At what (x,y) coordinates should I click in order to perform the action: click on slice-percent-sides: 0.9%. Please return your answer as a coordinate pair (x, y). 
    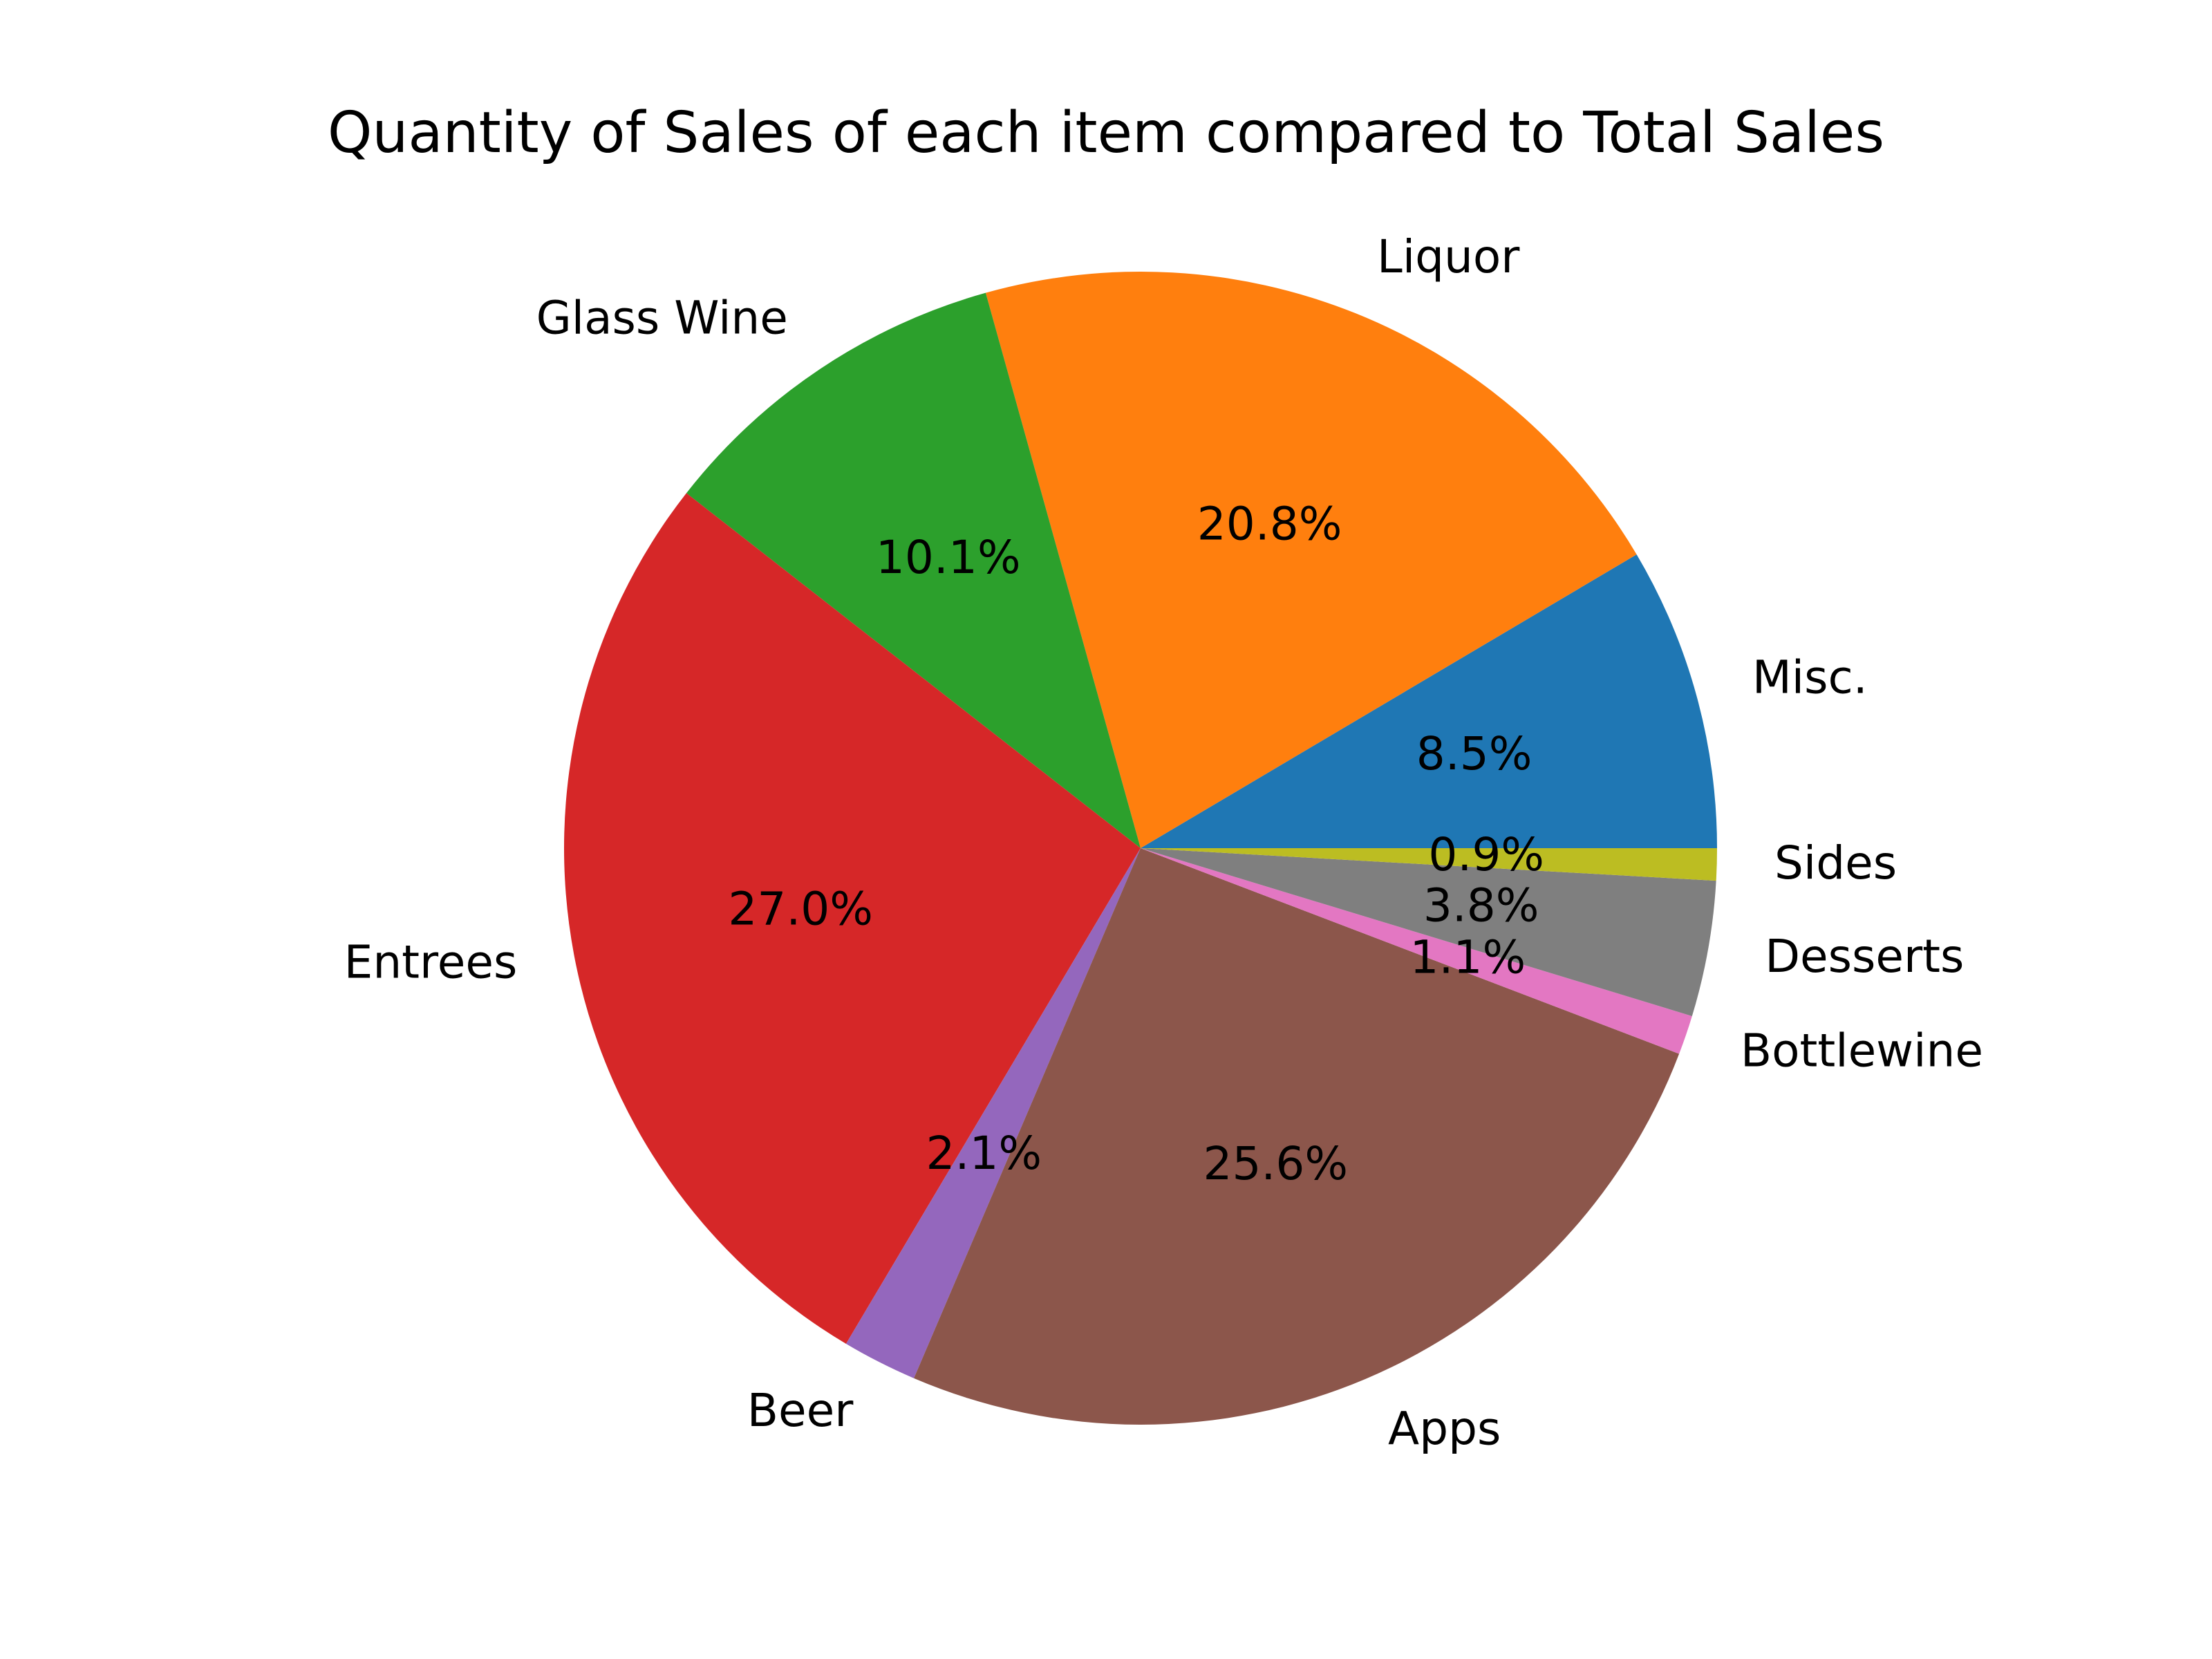
    Looking at the image, I should click on (1486, 854).